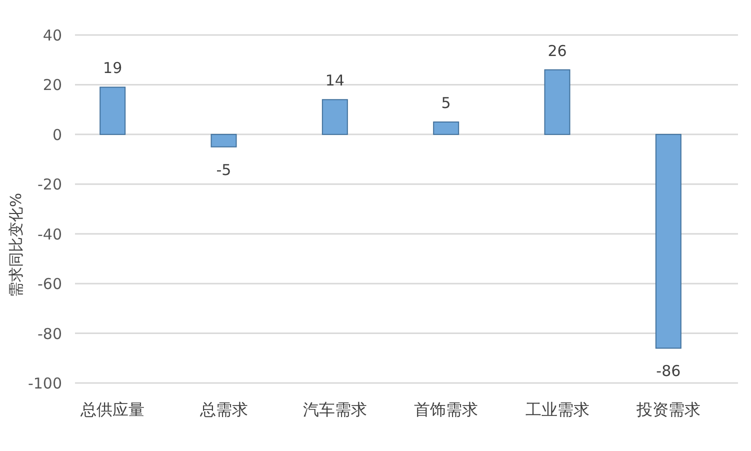 The width and height of the screenshot is (751, 451). I want to click on data-label: -5, so click(224, 169).